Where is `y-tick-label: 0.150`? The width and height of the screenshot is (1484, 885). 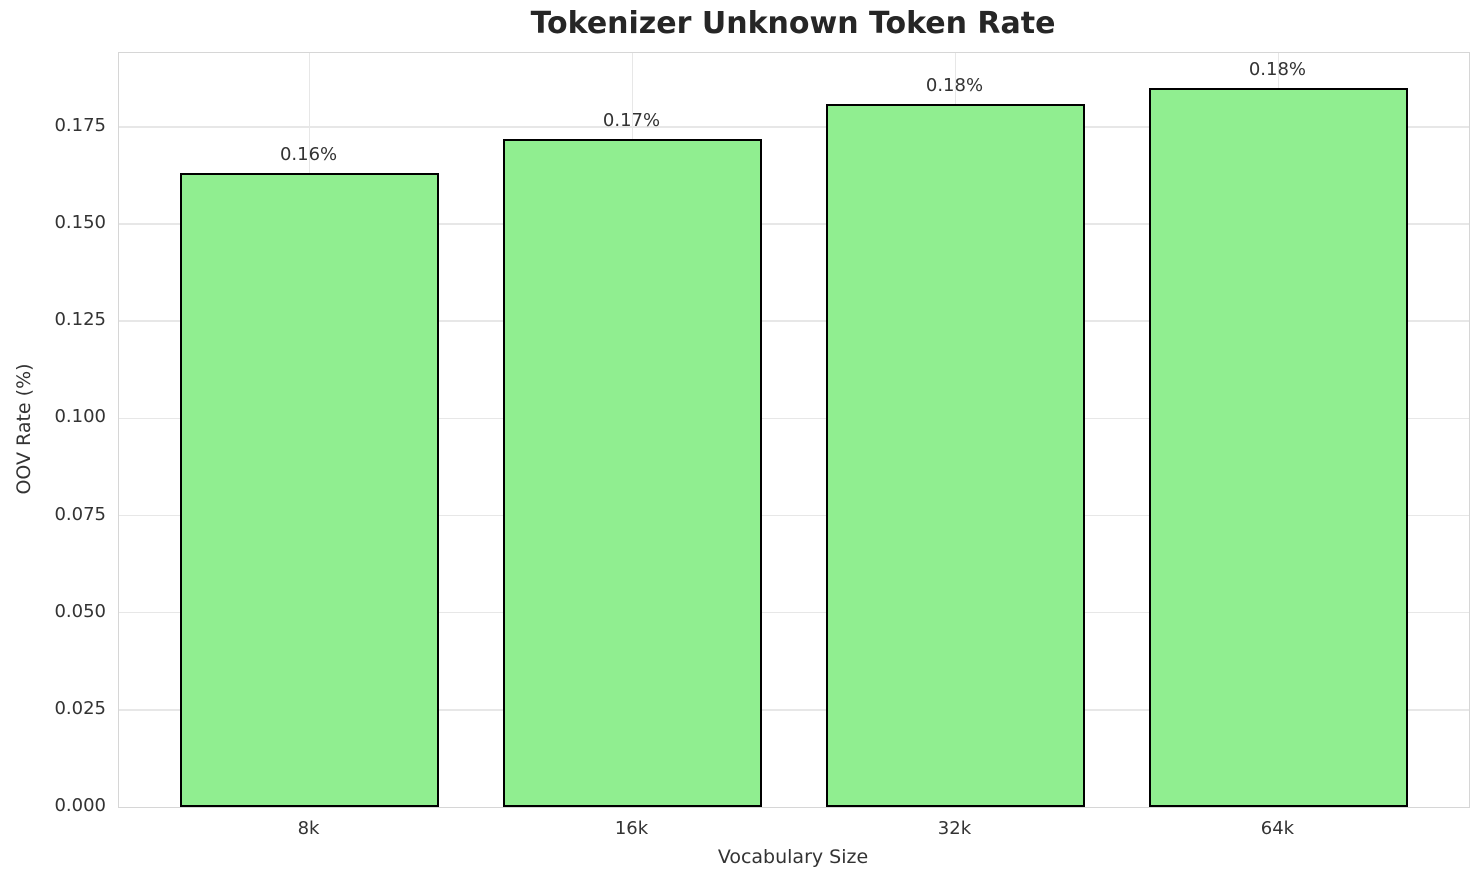 y-tick-label: 0.150 is located at coordinates (80, 222).